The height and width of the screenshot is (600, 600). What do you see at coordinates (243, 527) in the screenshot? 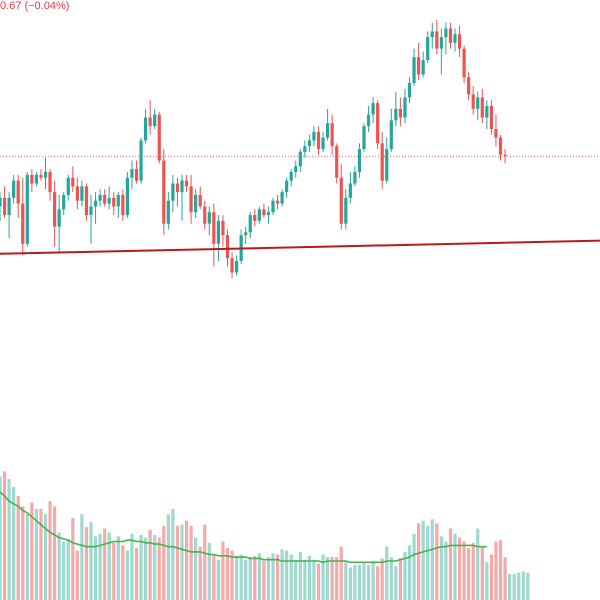
I see `volume-ma-line` at bounding box center [243, 527].